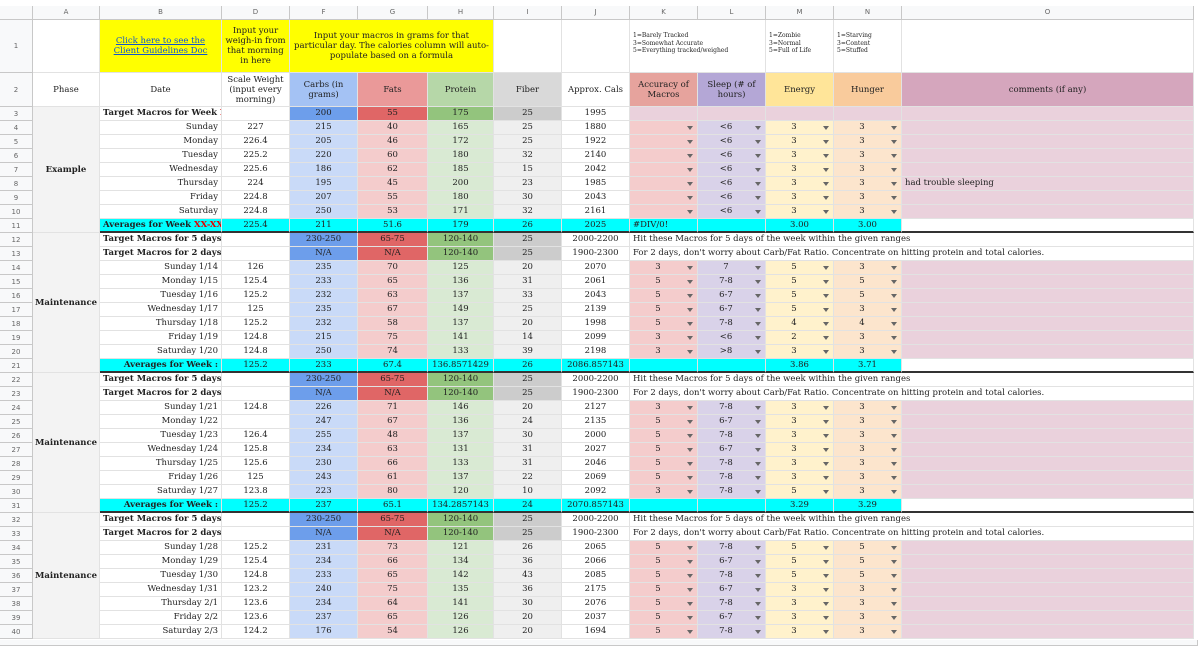  What do you see at coordinates (16, 197) in the screenshot?
I see `cell-text: 9` at bounding box center [16, 197].